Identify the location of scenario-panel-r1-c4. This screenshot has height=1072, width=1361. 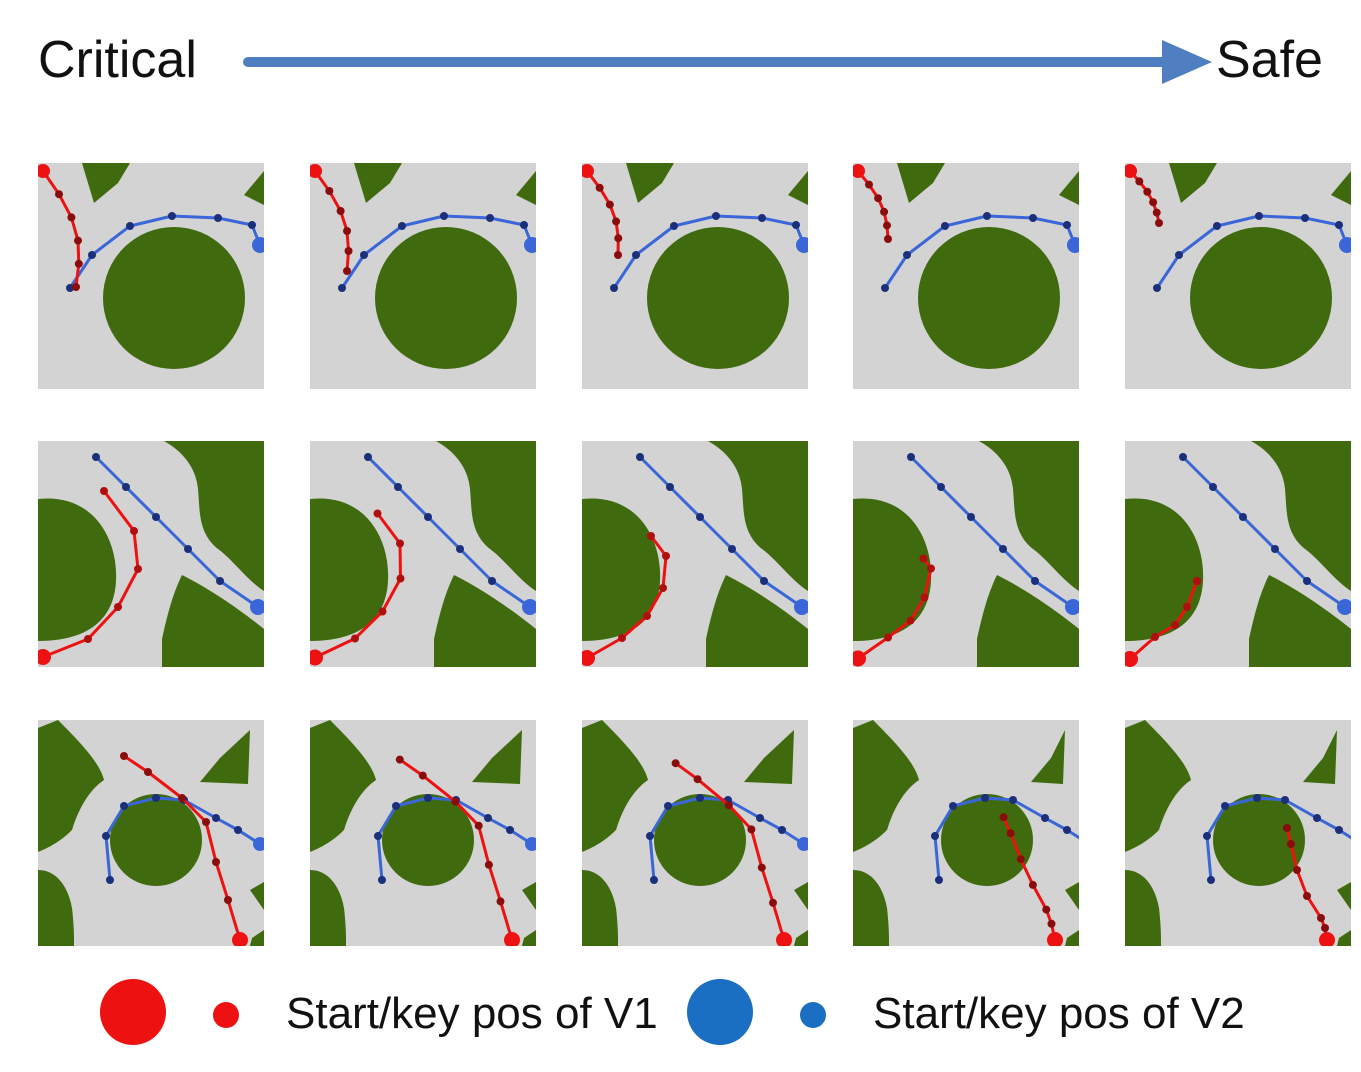
(966, 276).